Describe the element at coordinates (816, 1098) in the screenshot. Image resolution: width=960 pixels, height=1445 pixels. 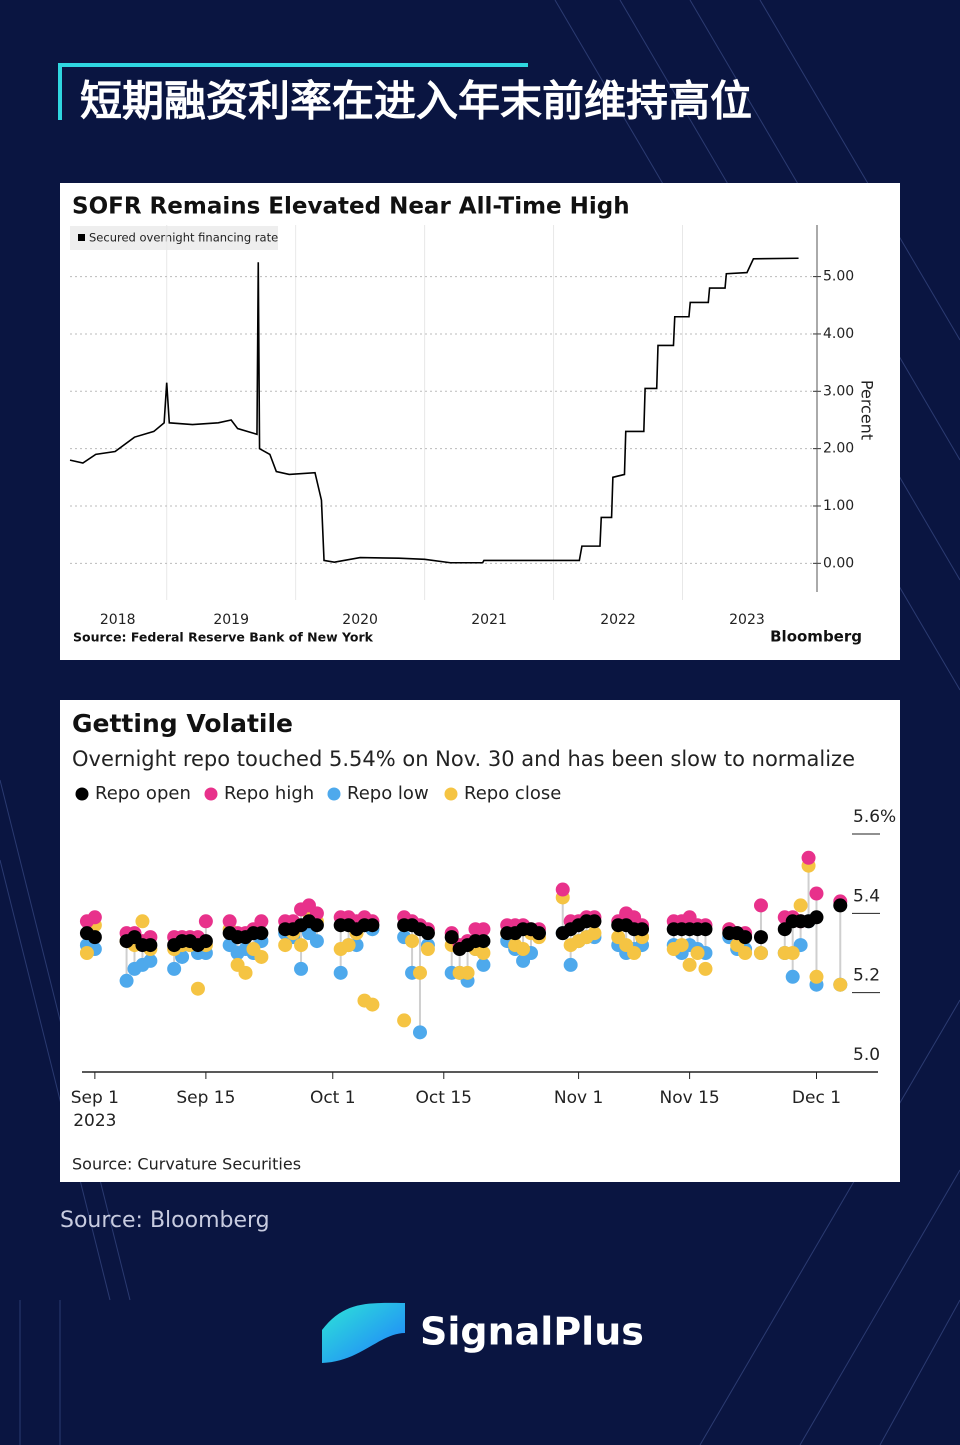
I see `x-tick-label: Dec 1` at that location.